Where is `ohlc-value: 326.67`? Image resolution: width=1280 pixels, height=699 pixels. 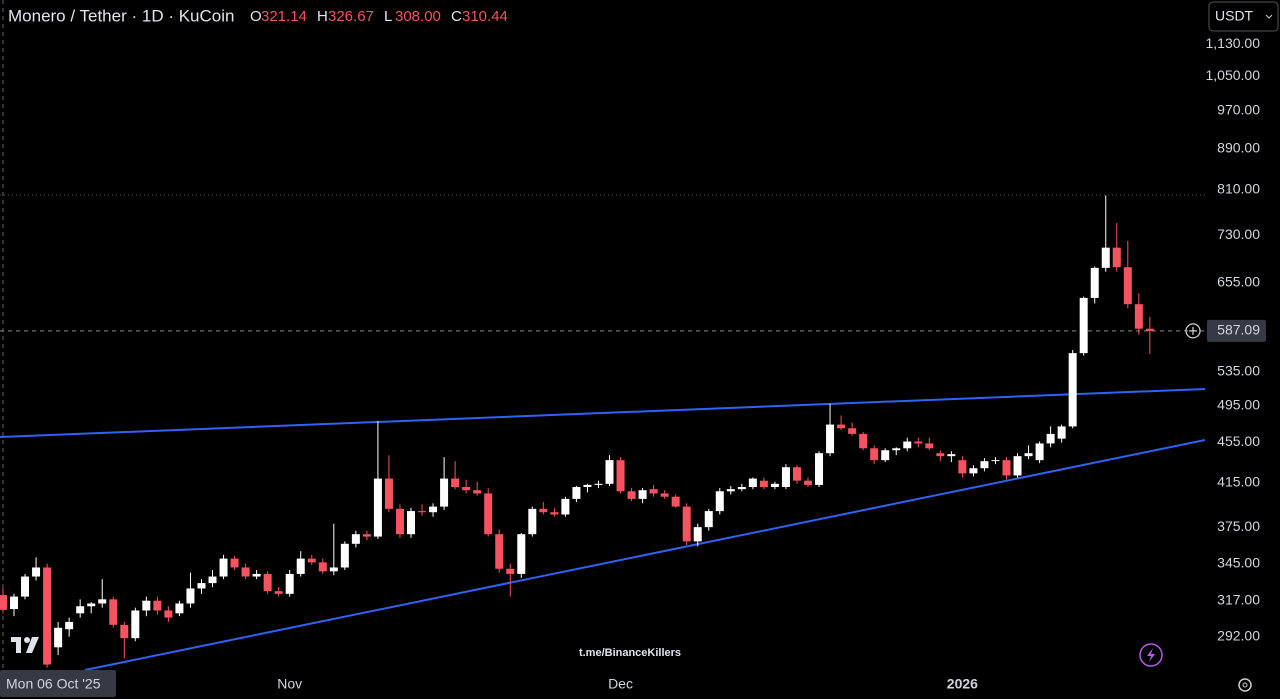 ohlc-value: 326.67 is located at coordinates (351, 16).